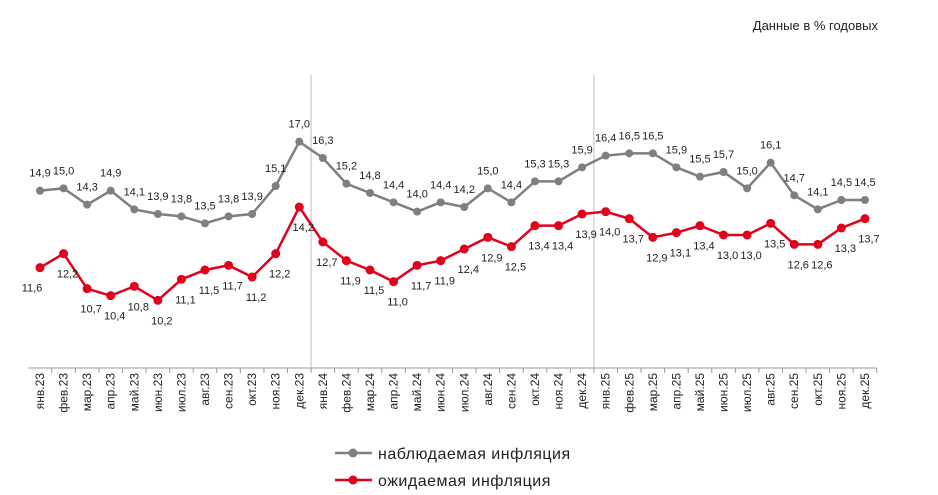 The image size is (938, 495). I want to click on data-label: 16,4, so click(605, 139).